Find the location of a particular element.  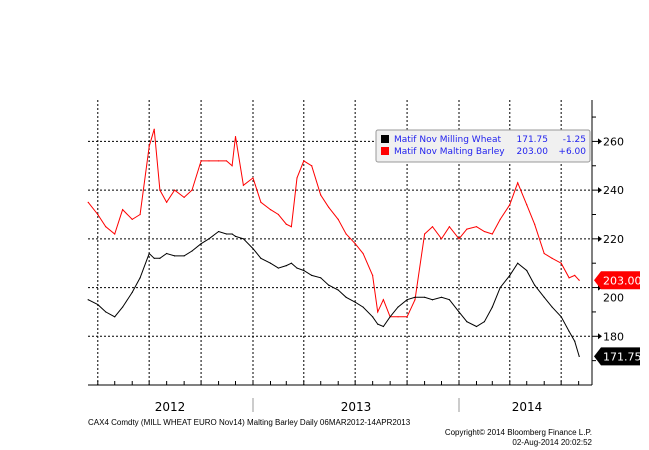

last-value-label: 171.75 is located at coordinates (622, 356).